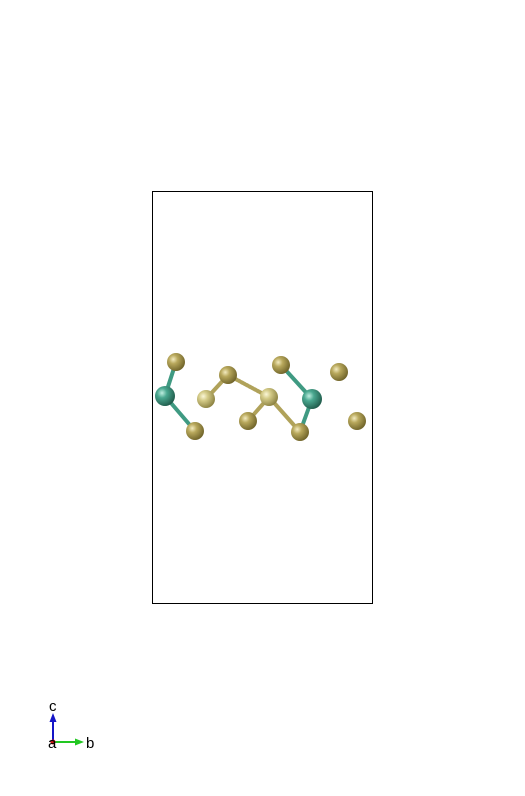  Describe the element at coordinates (238, 397) in the screenshot. I see `bonds` at that location.